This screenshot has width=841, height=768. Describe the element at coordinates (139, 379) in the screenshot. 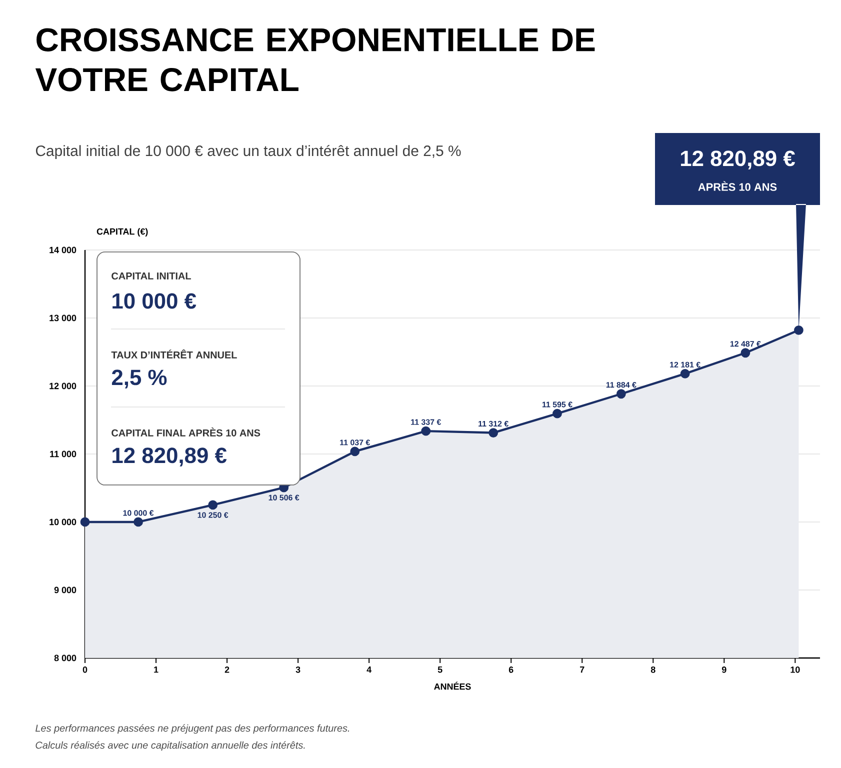

I see `annotation: 2,5 %` at that location.